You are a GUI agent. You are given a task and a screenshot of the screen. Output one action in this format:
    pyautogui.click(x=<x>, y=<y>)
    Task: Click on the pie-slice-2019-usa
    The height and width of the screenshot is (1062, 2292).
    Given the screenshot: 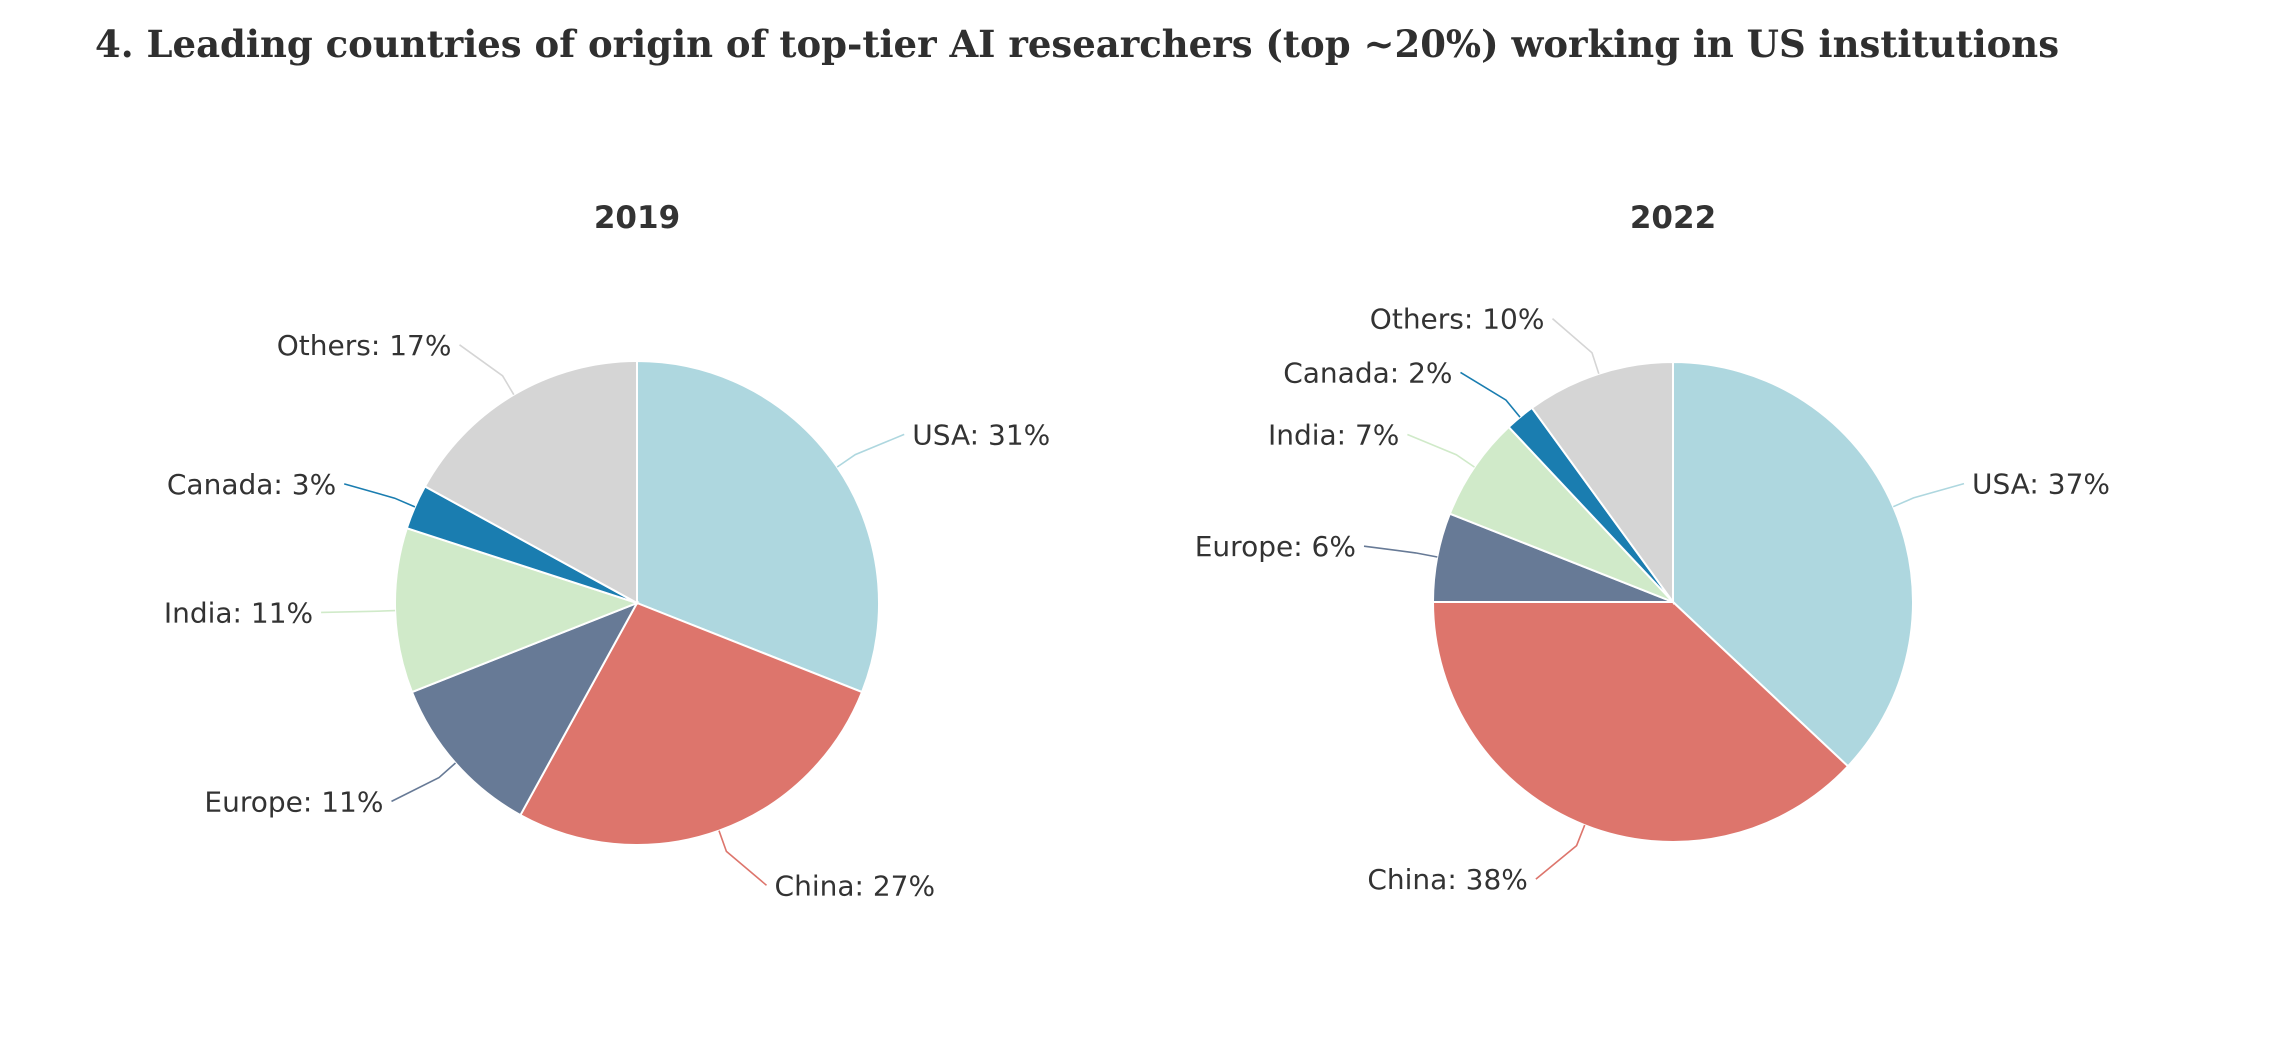 What is the action you would take?
    pyautogui.click(x=758, y=526)
    